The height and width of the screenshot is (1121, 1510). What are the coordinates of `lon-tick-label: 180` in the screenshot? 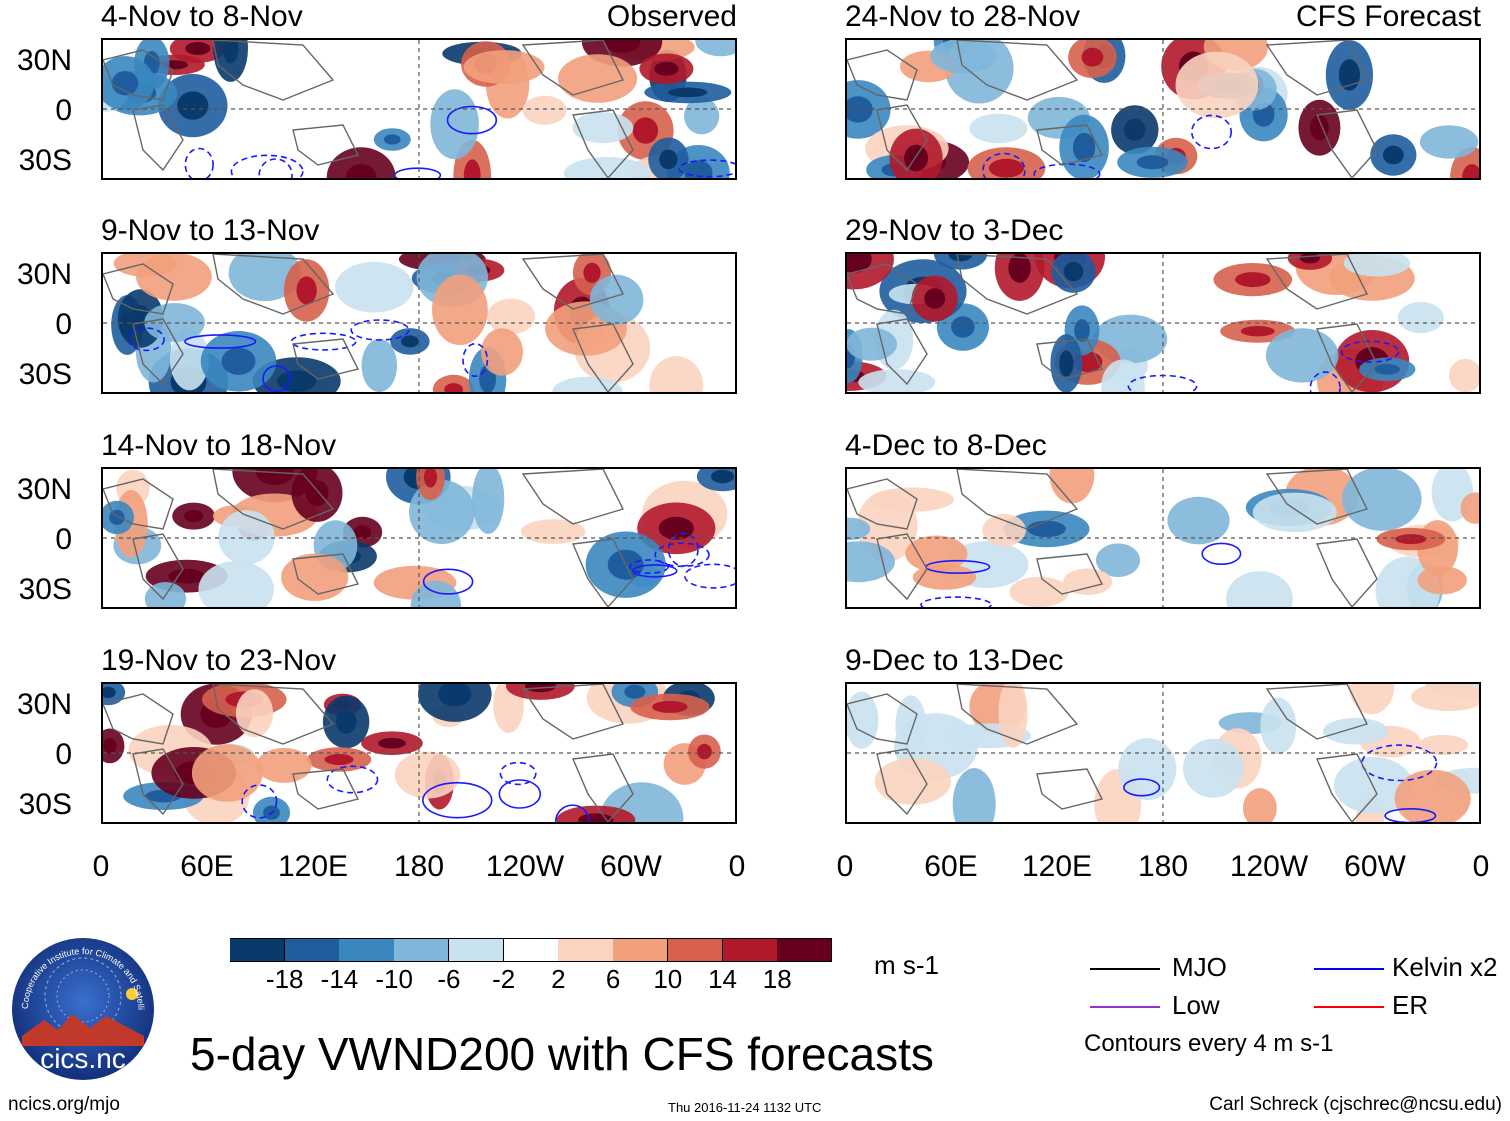 It's located at (419, 866).